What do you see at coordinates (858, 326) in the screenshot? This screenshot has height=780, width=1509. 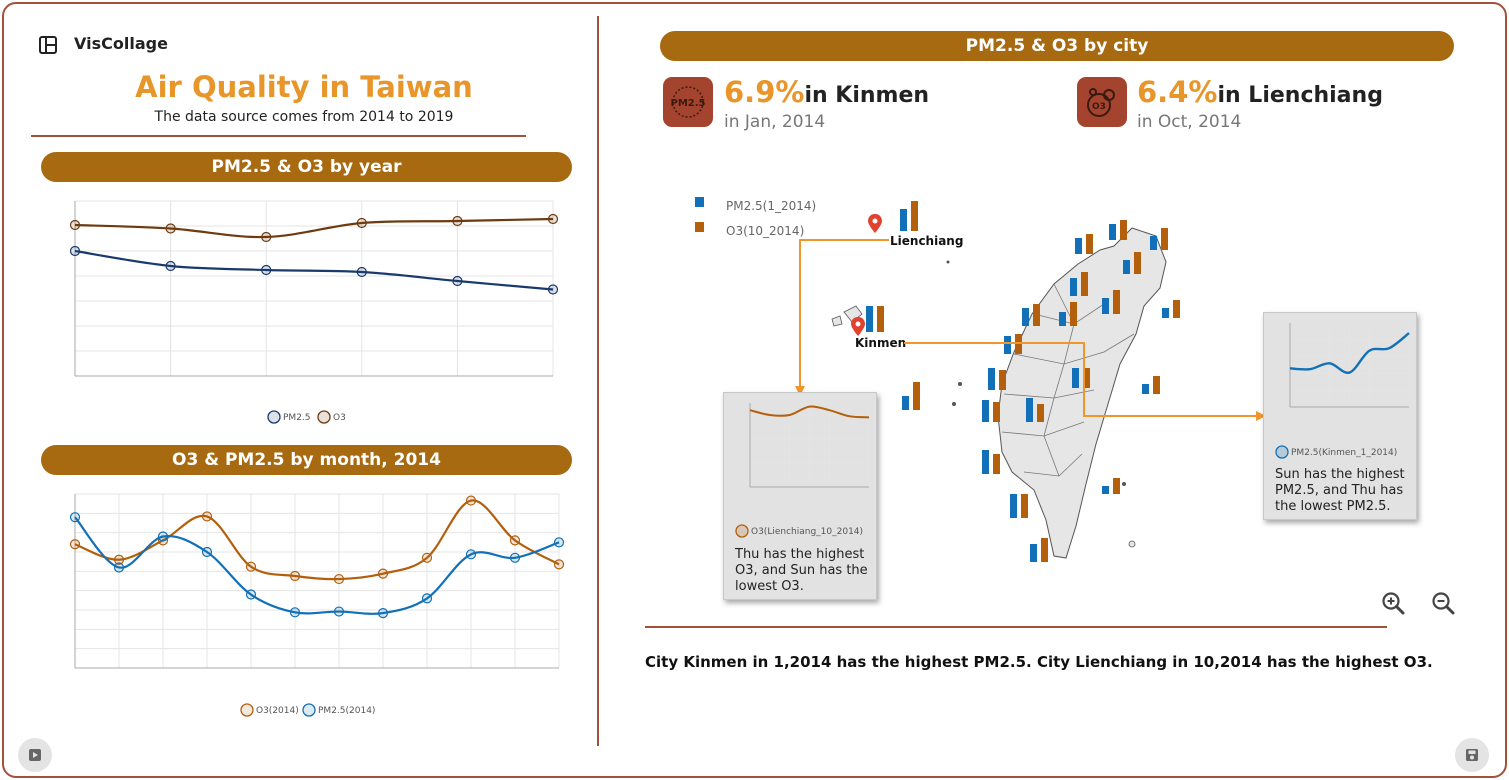 I see `kinmen-marker` at bounding box center [858, 326].